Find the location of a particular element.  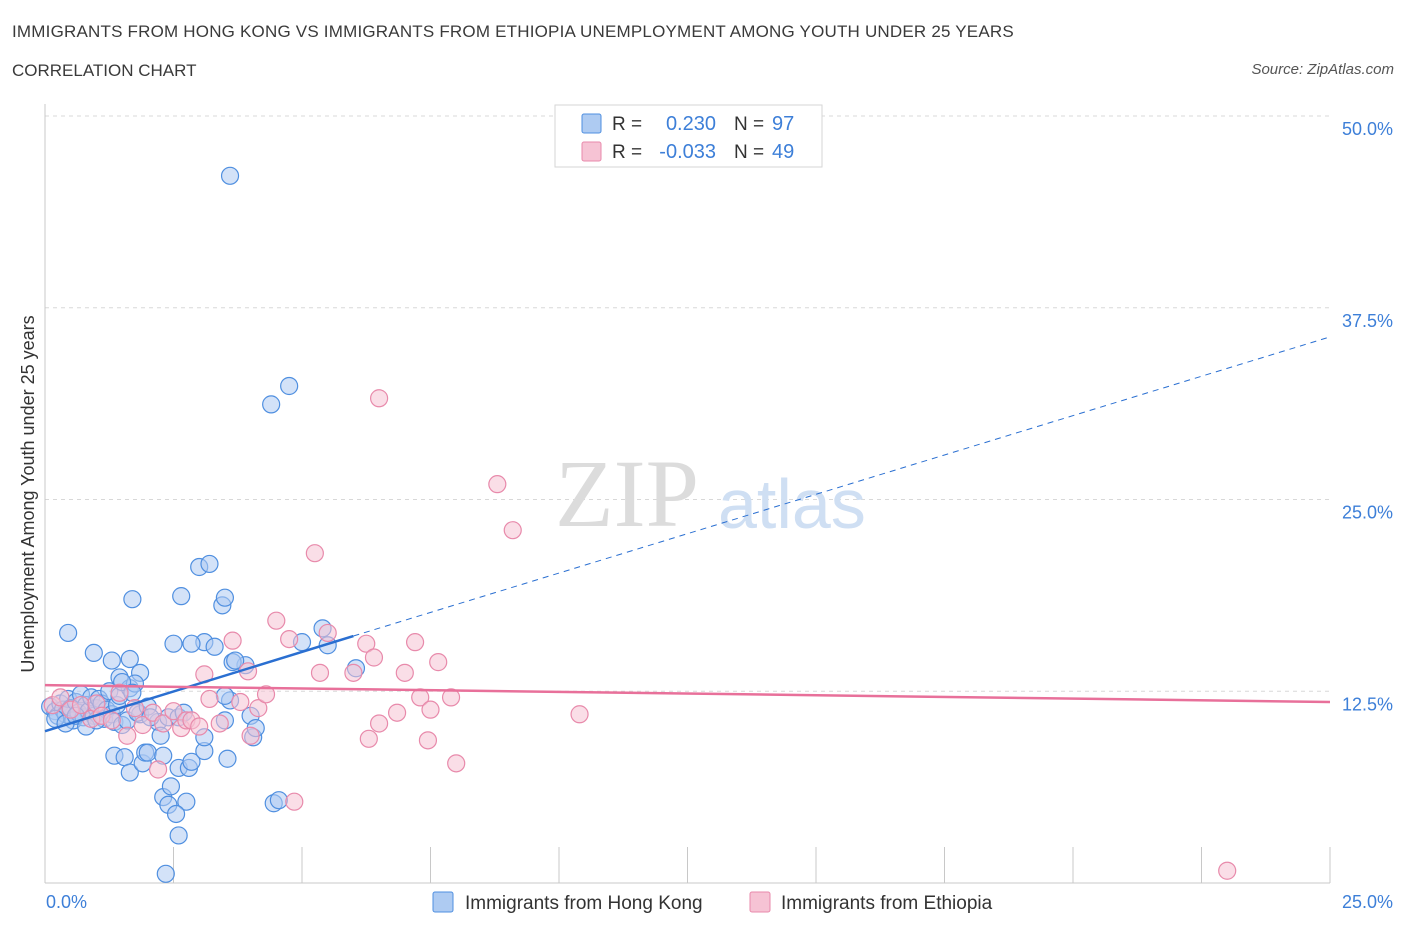

y-tick-label-1: 25.0% is located at coordinates (1367, 513).